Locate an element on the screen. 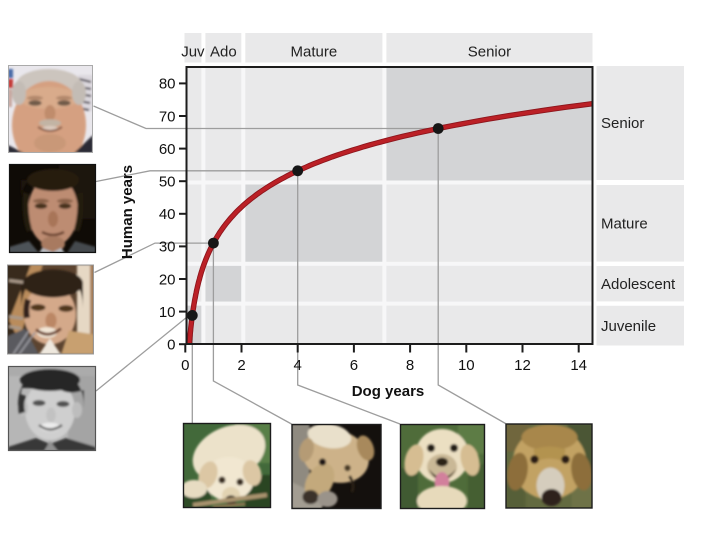  svg-text: Juv is located at coordinates (193, 52).